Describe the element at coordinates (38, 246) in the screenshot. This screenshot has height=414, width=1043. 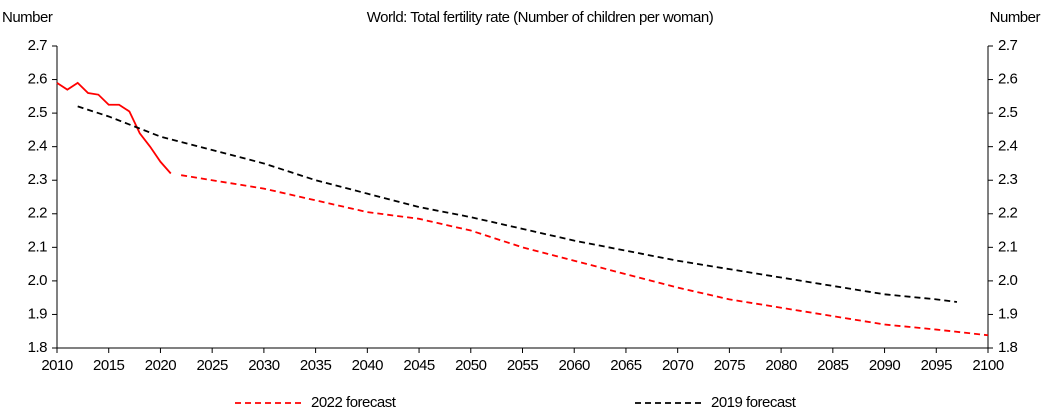
I see `y-tick-label: 2.1` at that location.